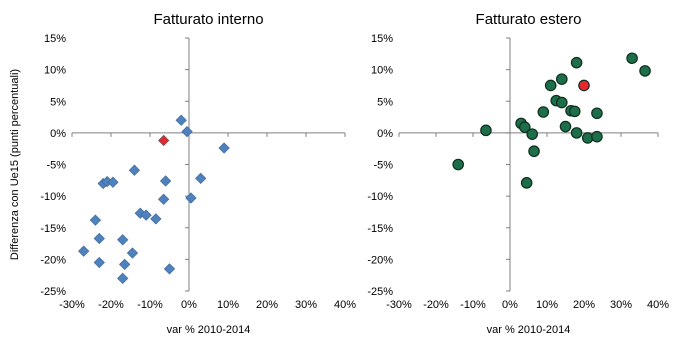 The image size is (674, 346). Describe the element at coordinates (15, 164) in the screenshot. I see `y-axis-label: Differenza con Ue15 (punti percentuali)` at that location.